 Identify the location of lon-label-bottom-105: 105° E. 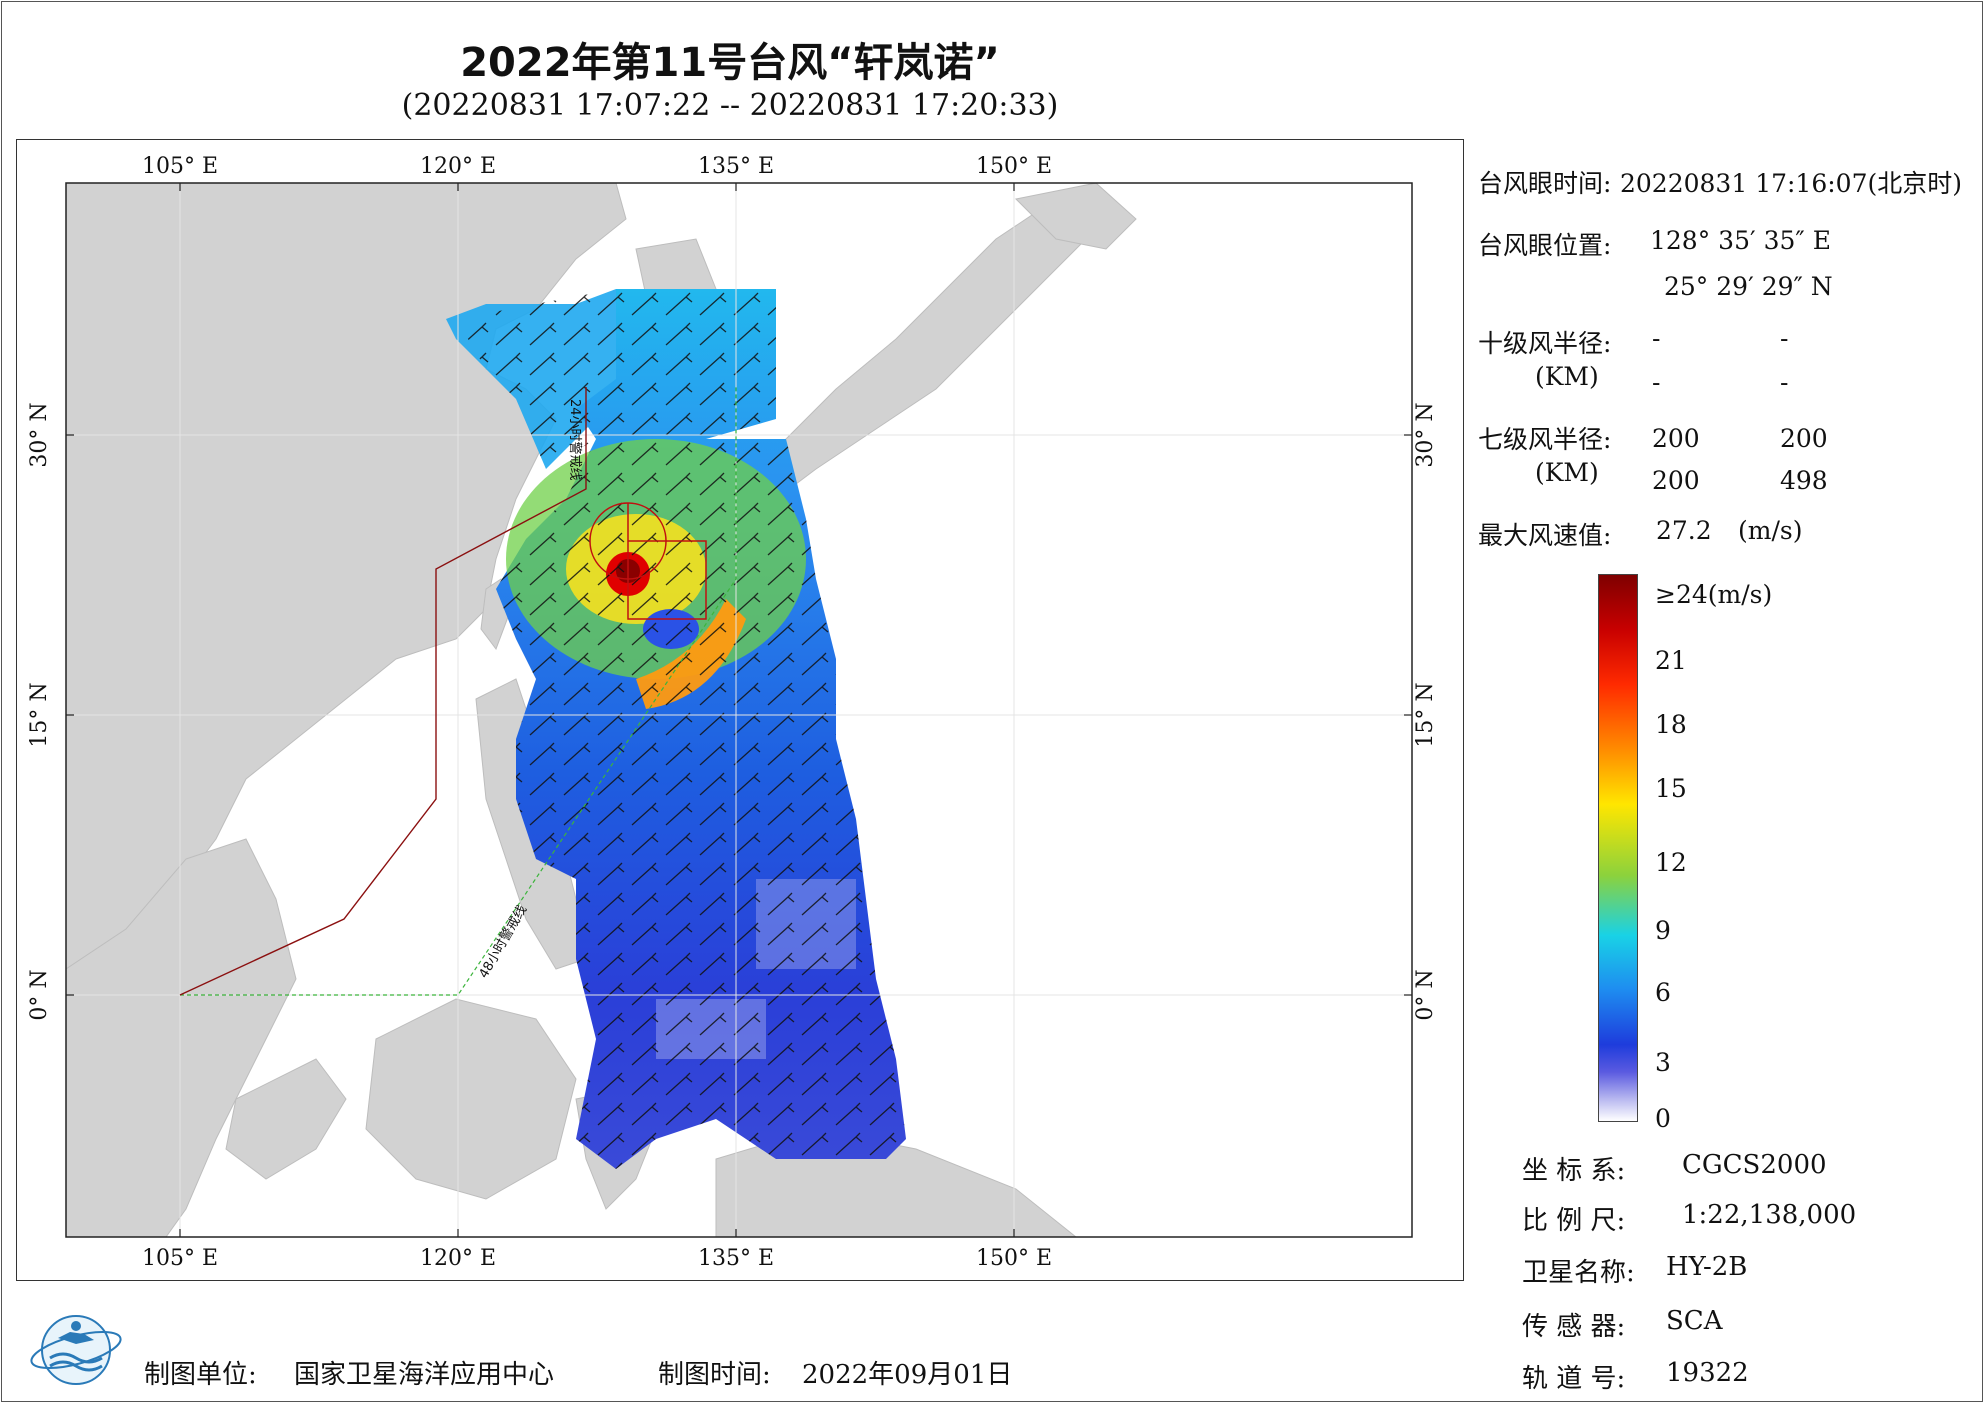
(180, 1258).